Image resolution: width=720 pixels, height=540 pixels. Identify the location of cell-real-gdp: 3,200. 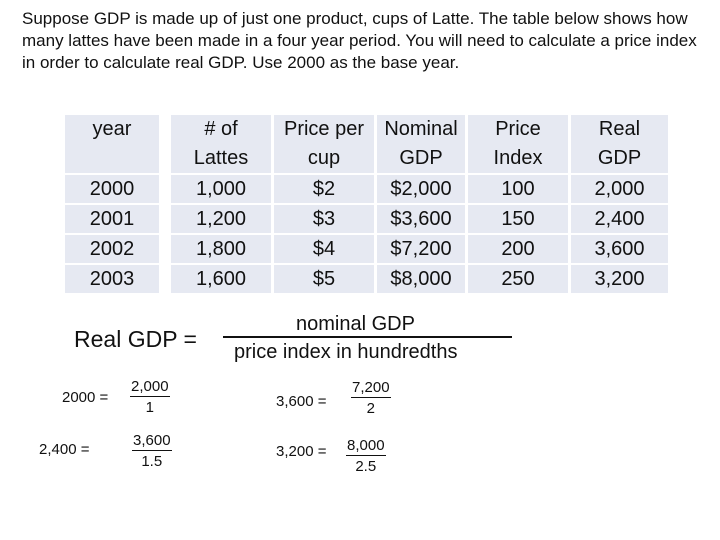
(619, 279).